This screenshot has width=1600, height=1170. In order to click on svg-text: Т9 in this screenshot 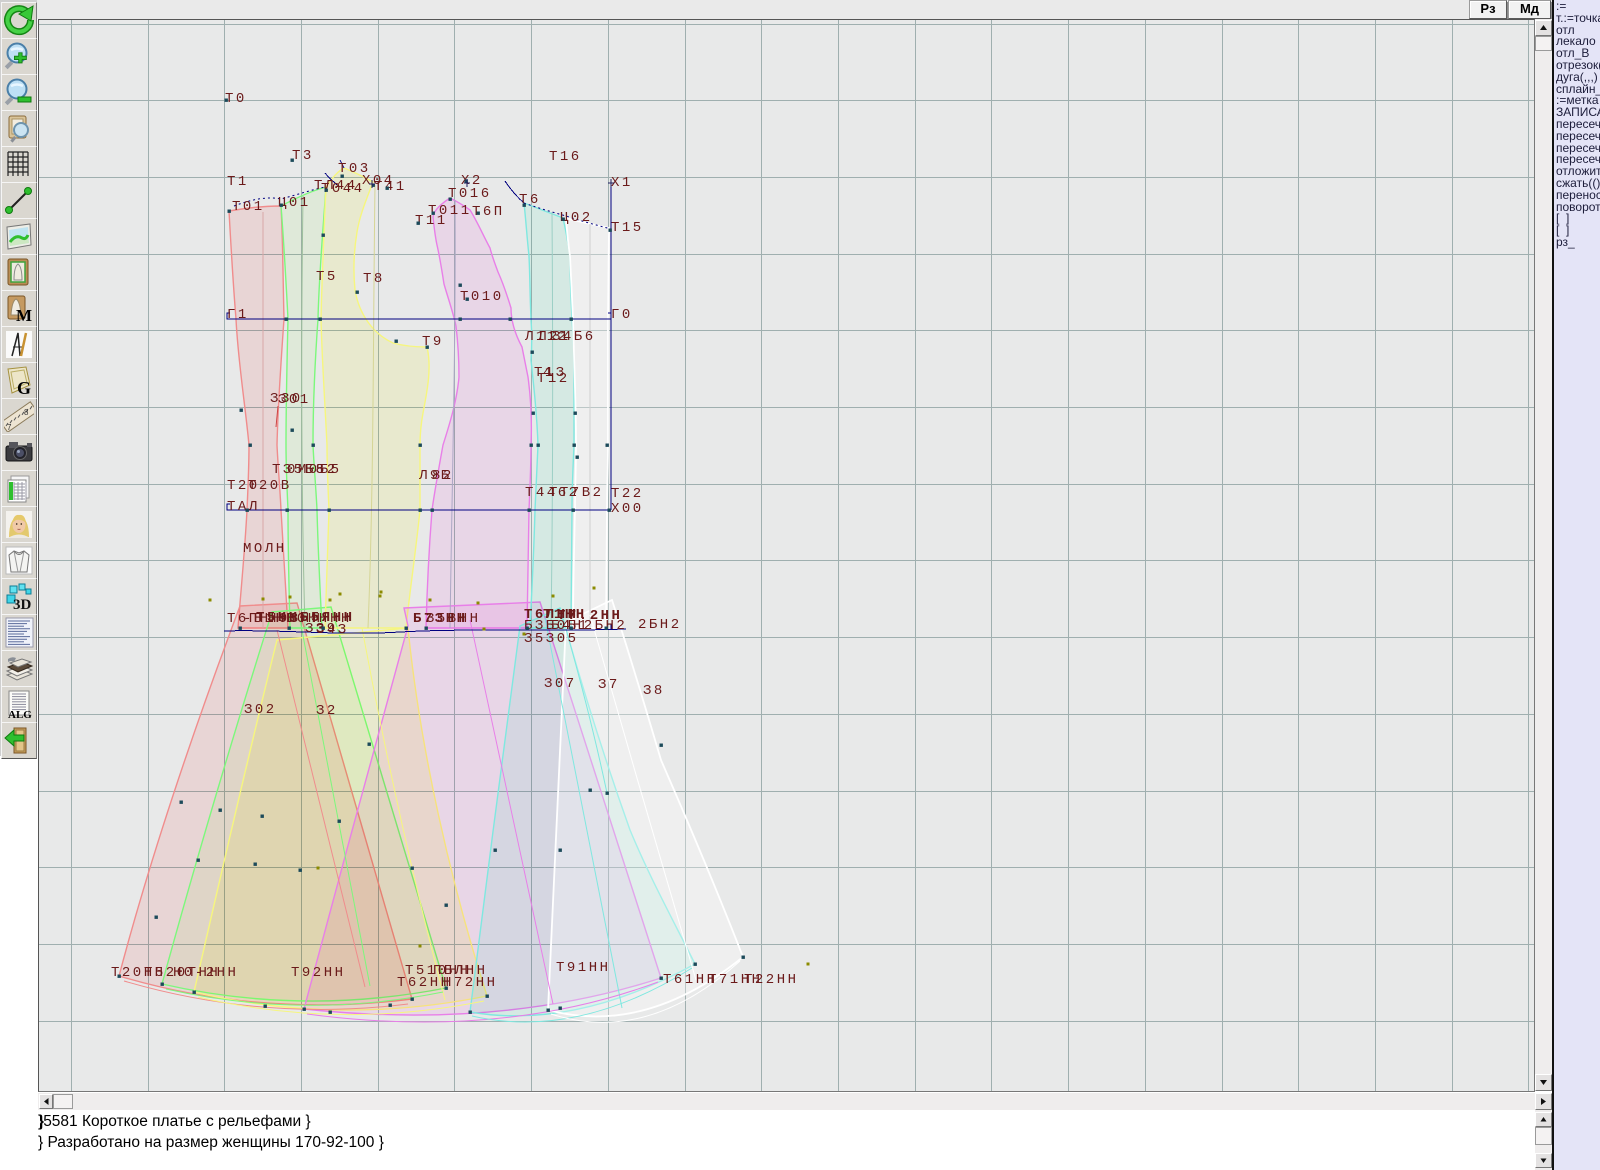, I will do `click(433, 342)`.